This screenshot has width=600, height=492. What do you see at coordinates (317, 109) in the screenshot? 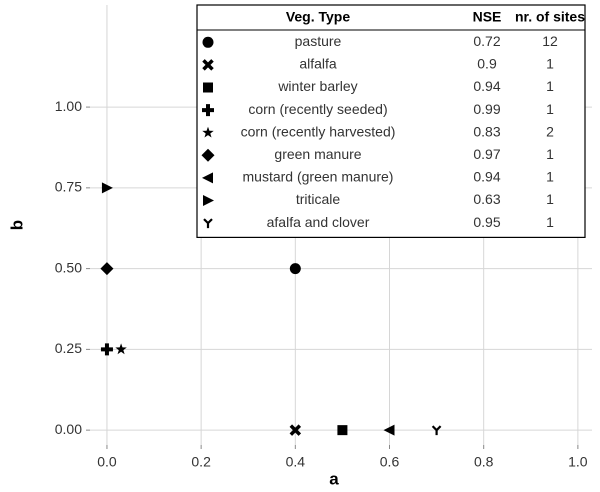
I see `legend-label: corn (recently seeded)` at bounding box center [317, 109].